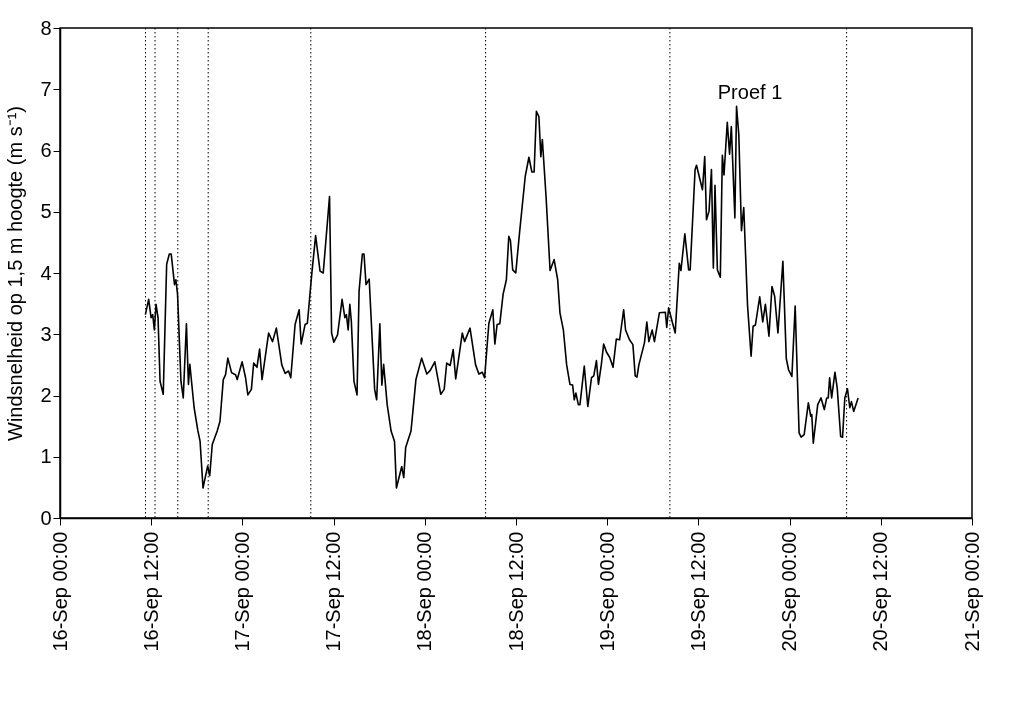 Image resolution: width=1031 pixels, height=705 pixels. I want to click on y-tick-label: 7, so click(46, 88).